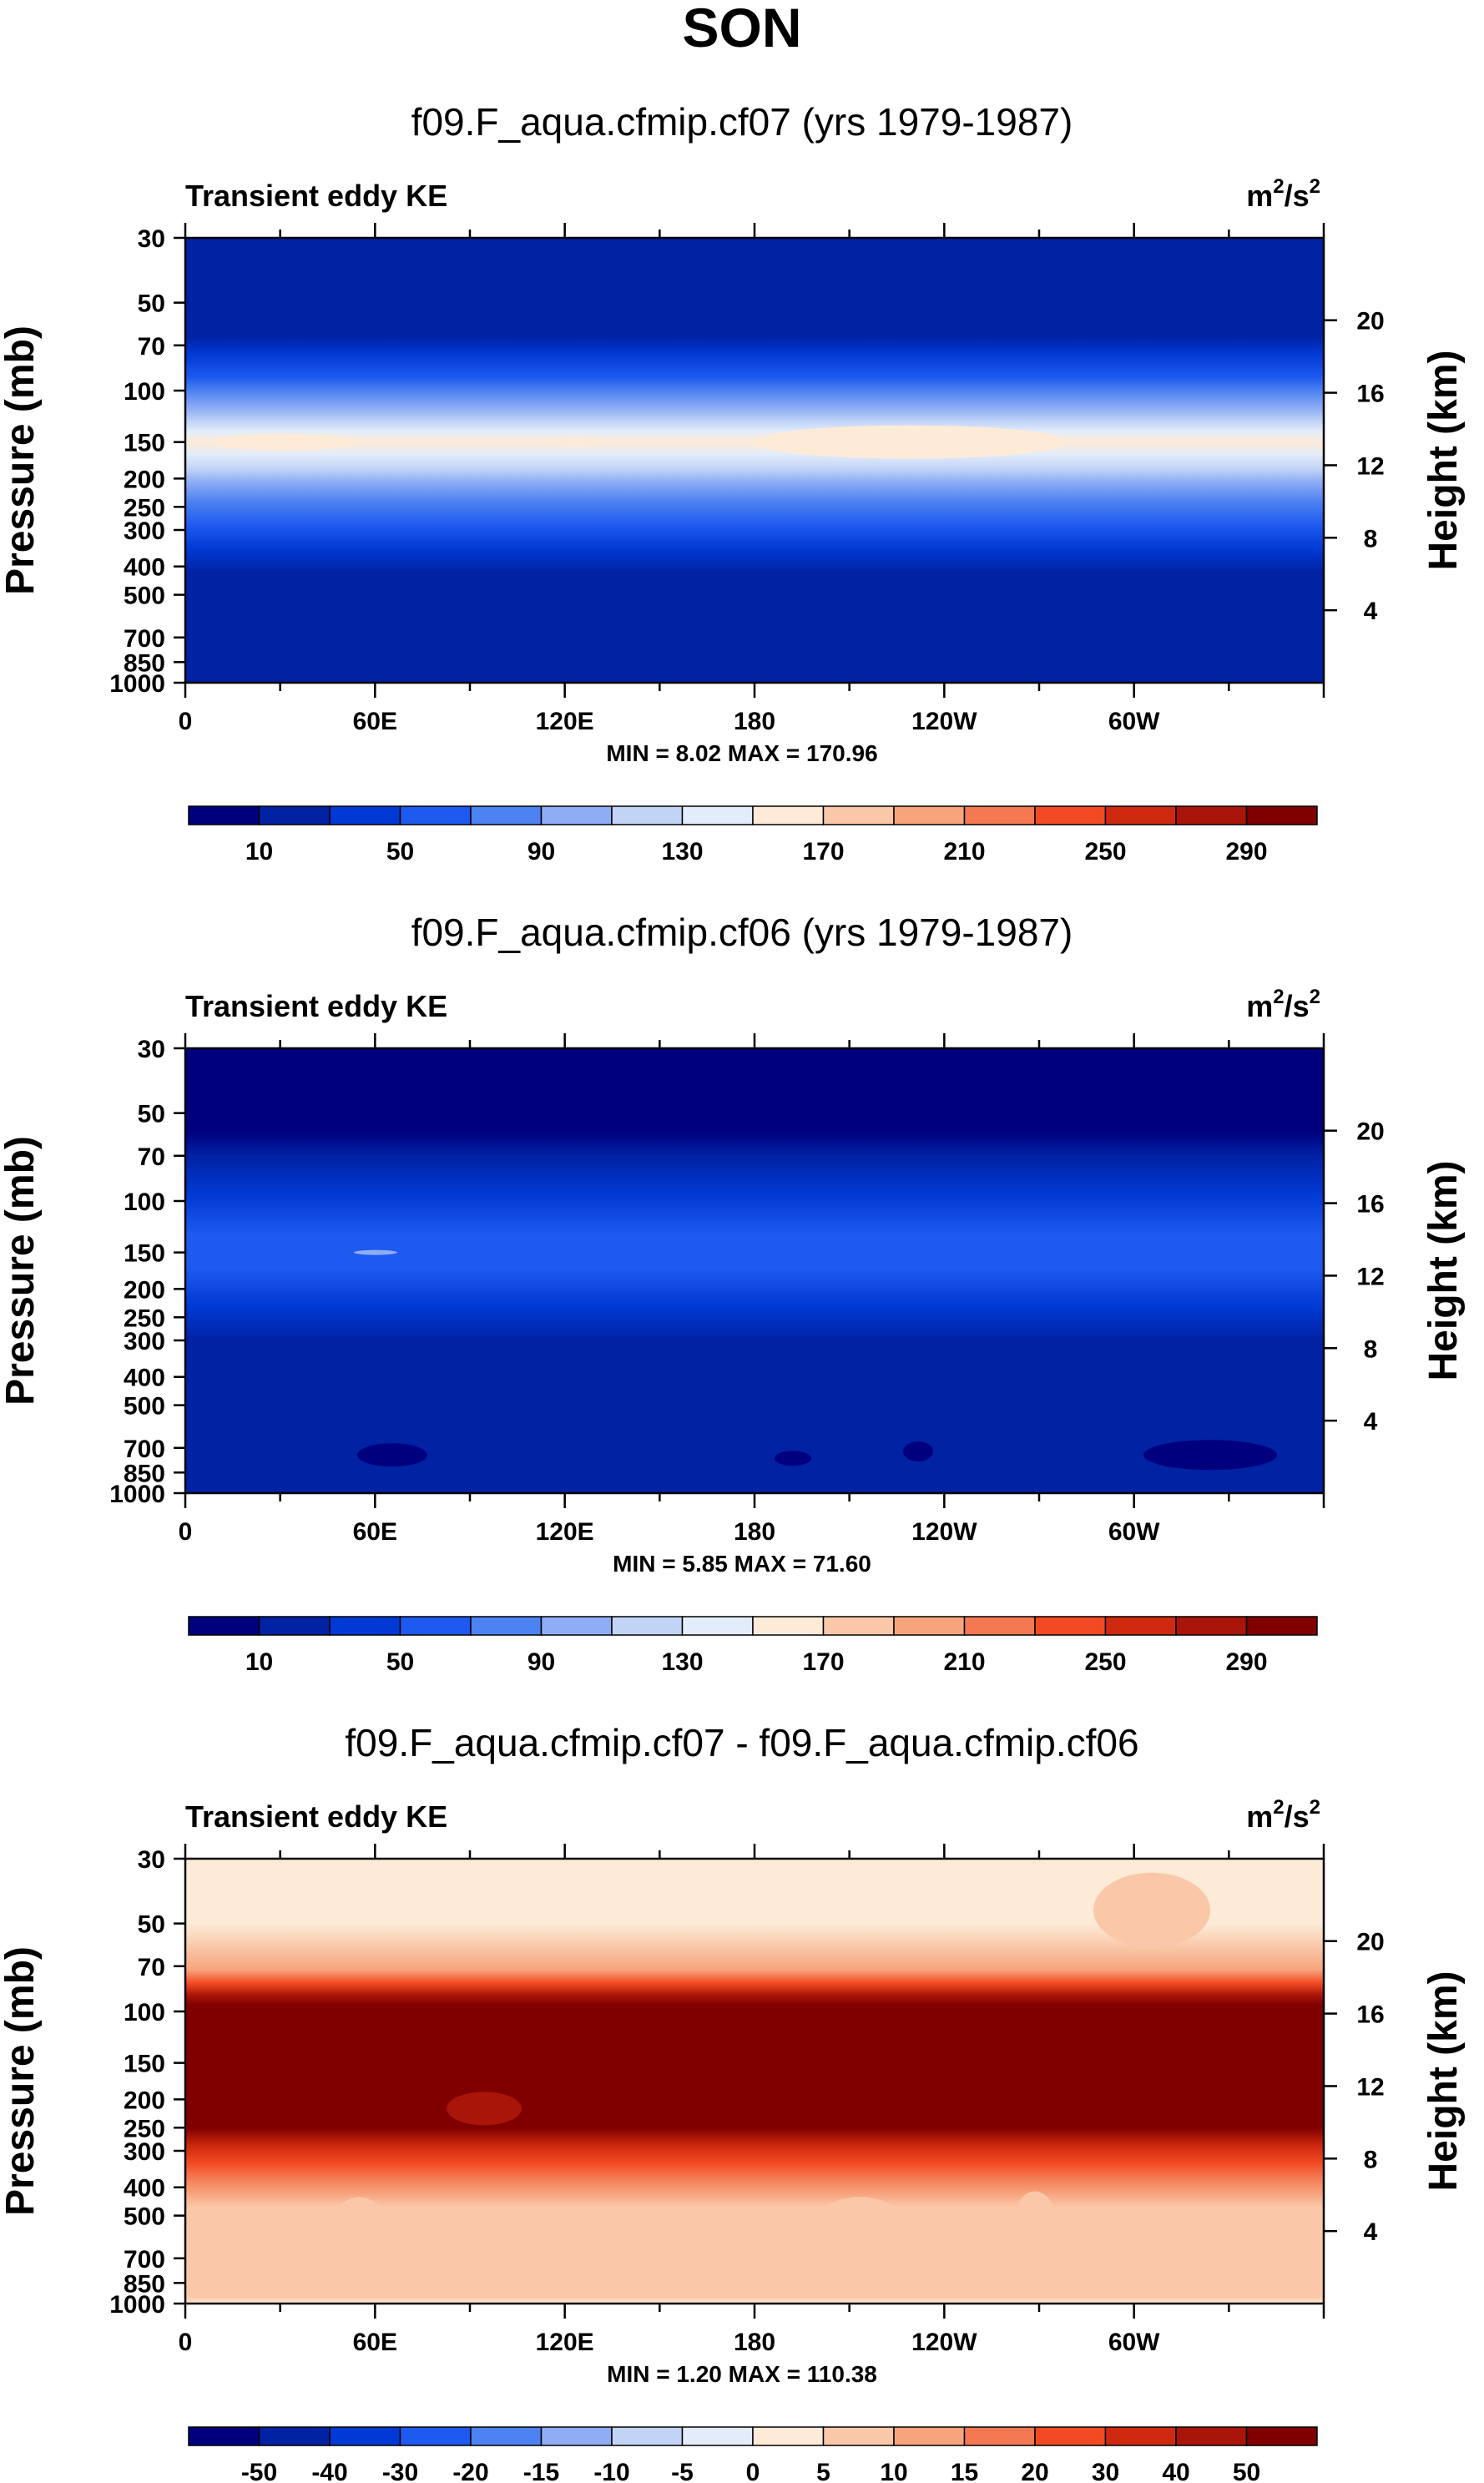 The width and height of the screenshot is (1484, 2483). What do you see at coordinates (329, 2471) in the screenshot?
I see `colorbar-label: -40` at bounding box center [329, 2471].